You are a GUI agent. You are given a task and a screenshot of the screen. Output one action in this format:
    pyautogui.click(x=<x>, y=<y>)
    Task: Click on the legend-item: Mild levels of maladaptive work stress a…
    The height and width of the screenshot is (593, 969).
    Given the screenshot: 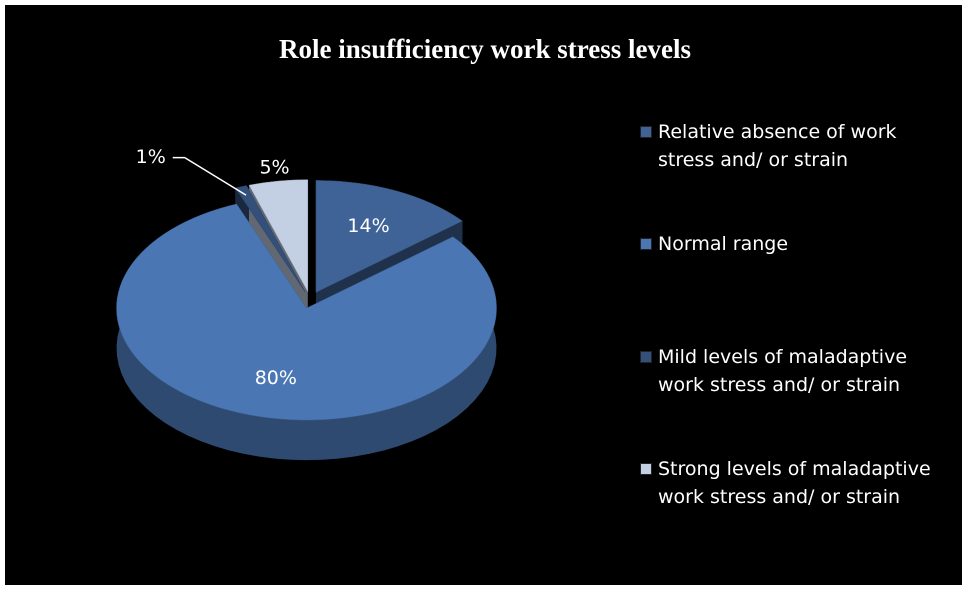 What is the action you would take?
    pyautogui.click(x=790, y=371)
    